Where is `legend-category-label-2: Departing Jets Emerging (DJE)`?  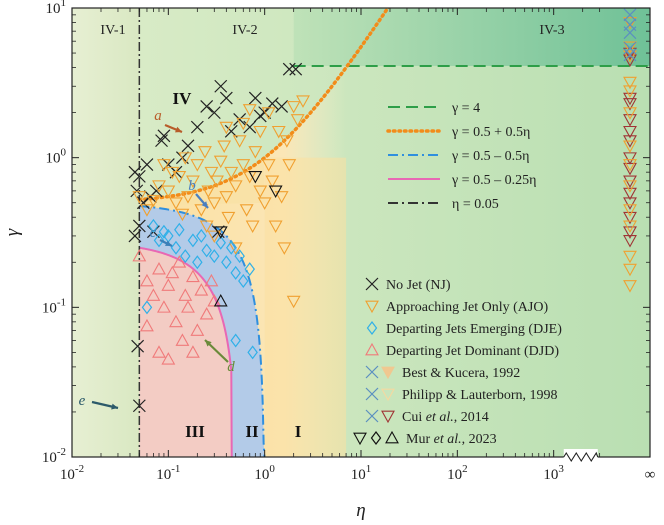
legend-category-label-2: Departing Jets Emerging (DJE) is located at coordinates (474, 329).